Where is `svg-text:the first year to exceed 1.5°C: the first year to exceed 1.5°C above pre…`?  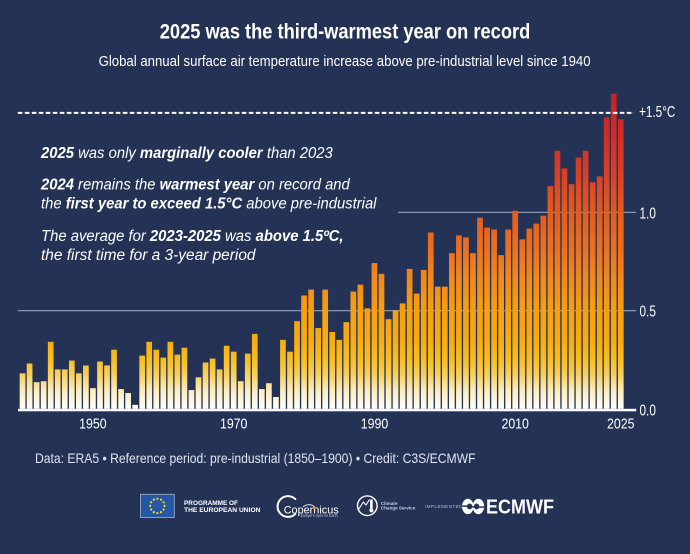 svg-text:the first year to exceed 1.5°C: the first year to exceed 1.5°C above pre… is located at coordinates (209, 204).